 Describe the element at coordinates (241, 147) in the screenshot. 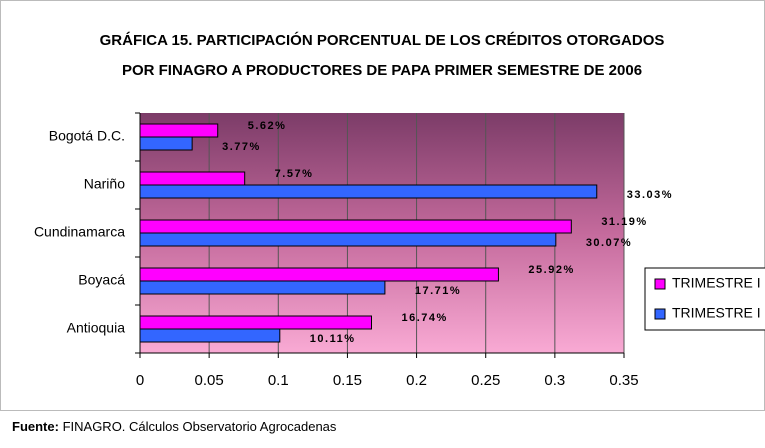

I see `value-label: 3.77%` at that location.